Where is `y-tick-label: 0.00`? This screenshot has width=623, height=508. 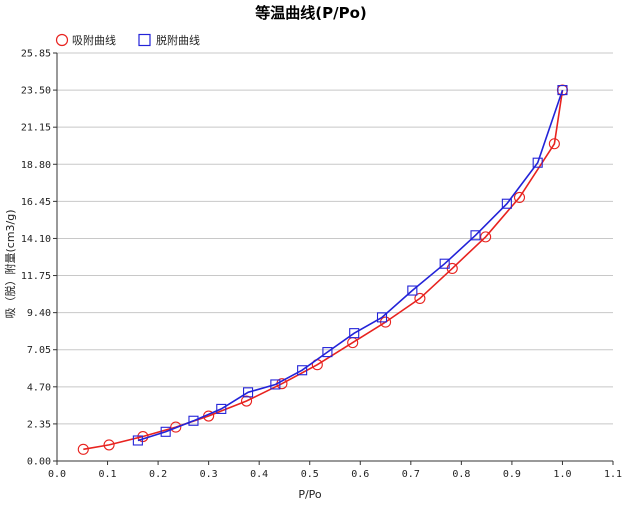
y-tick-label: 0.00 is located at coordinates (39, 462).